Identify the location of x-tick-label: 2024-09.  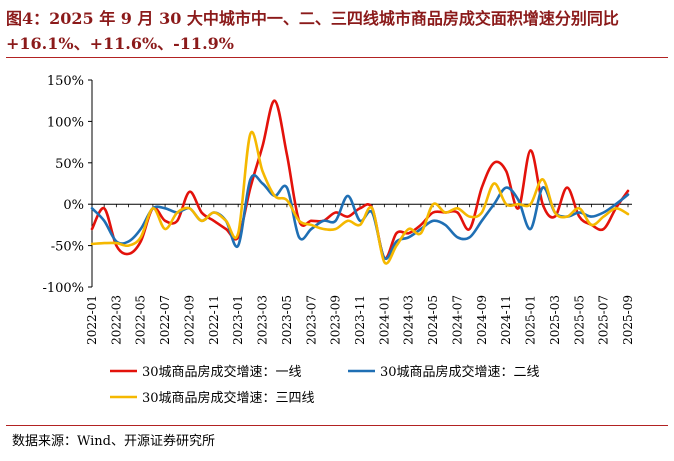
(482, 320).